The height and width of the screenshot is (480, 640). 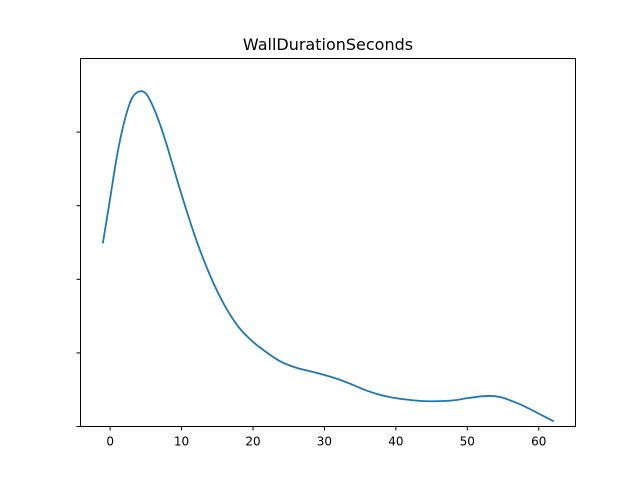 What do you see at coordinates (252, 442) in the screenshot?
I see `x-tick-label: 20` at bounding box center [252, 442].